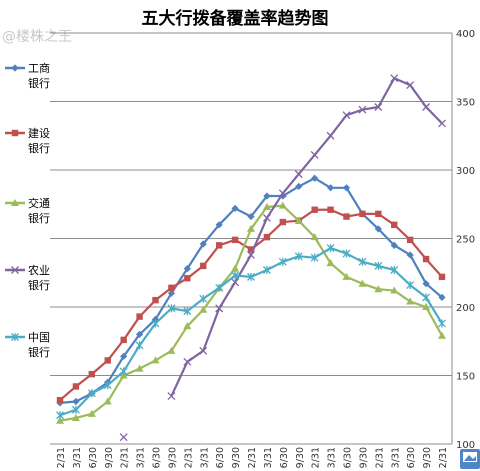  What do you see at coordinates (465, 240) in the screenshot?
I see `y-tick-label: 250` at bounding box center [465, 240].